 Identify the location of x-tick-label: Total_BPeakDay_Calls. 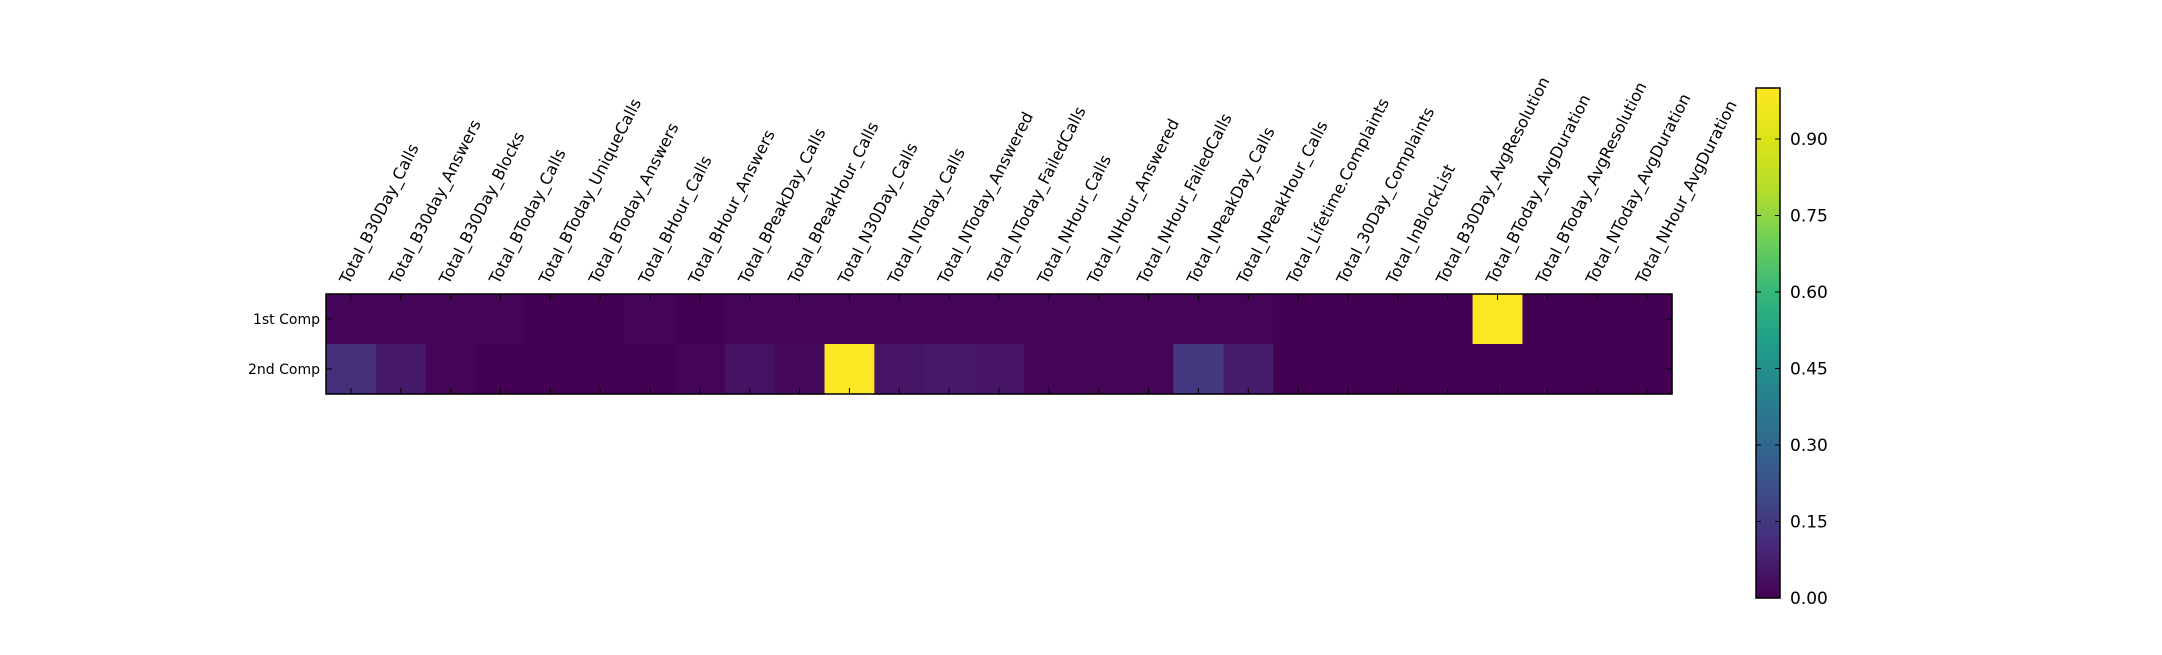
(782, 206).